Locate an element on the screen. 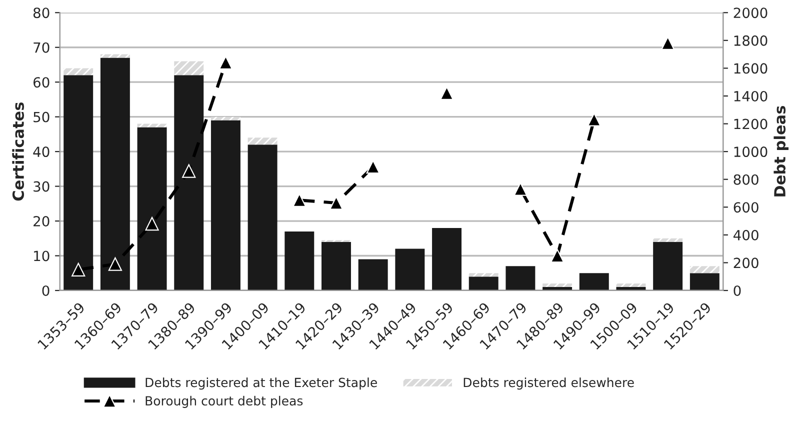 This screenshot has height=421, width=799. y-tick-label: 60 is located at coordinates (42, 82).